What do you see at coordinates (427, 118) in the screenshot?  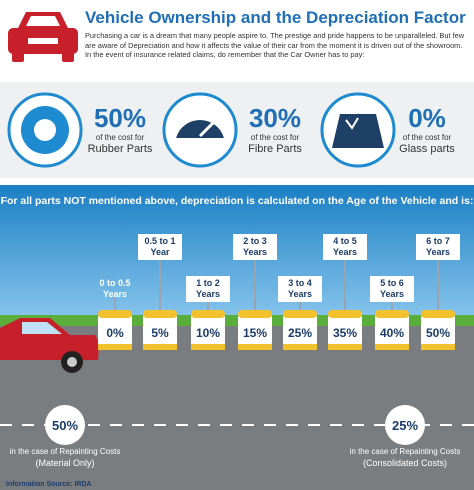 I see `part-percent: 0%` at bounding box center [427, 118].